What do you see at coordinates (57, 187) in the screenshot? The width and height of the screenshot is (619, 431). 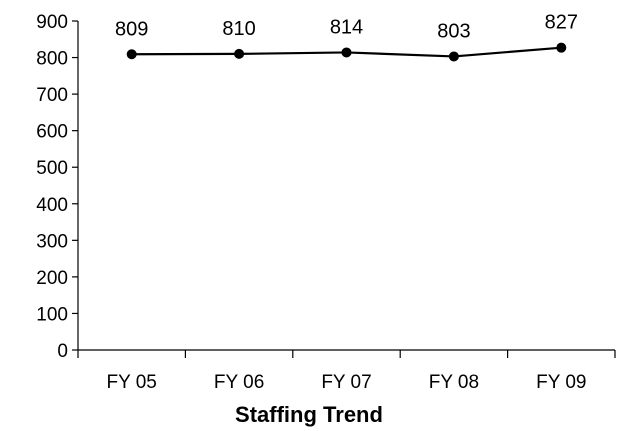 I see `y-axis: 0 100 200 300 400 500 600 700 800 900` at bounding box center [57, 187].